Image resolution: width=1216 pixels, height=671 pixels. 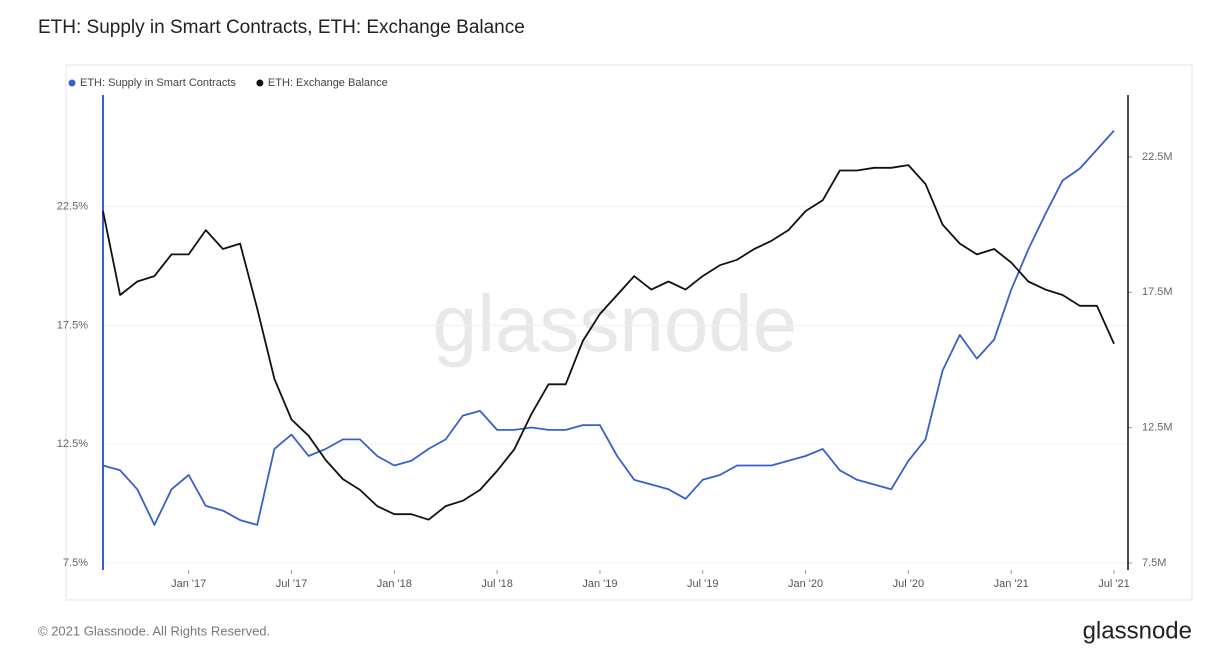 I want to click on y2-tick-label: 17.5M, so click(x=1157, y=292).